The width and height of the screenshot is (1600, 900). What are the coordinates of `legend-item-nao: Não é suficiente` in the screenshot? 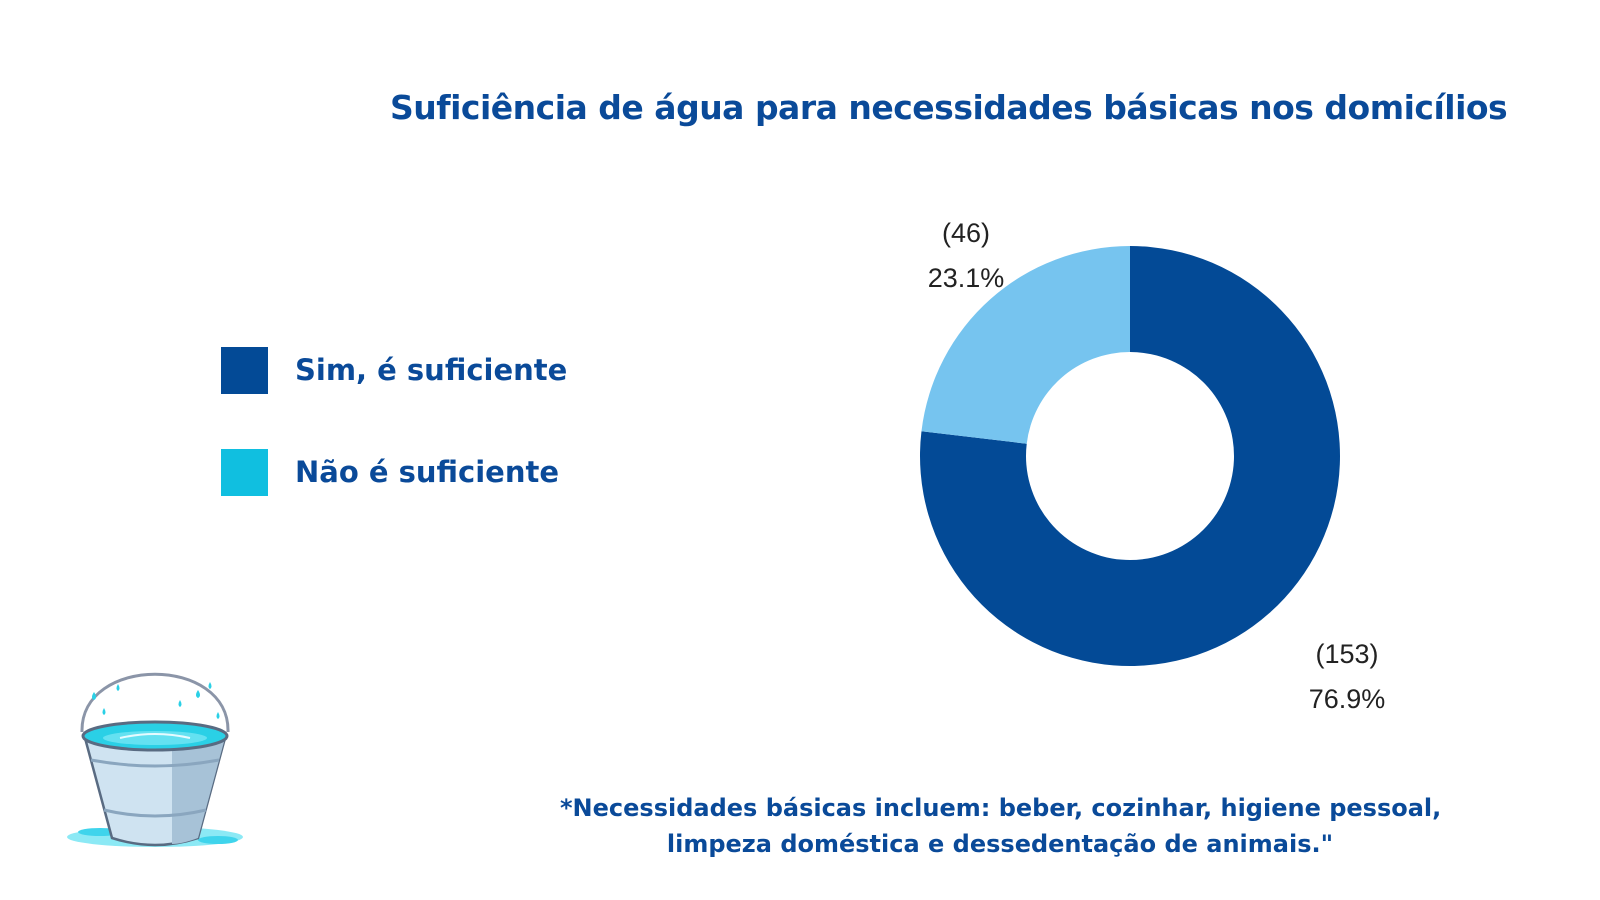 It's located at (390, 472).